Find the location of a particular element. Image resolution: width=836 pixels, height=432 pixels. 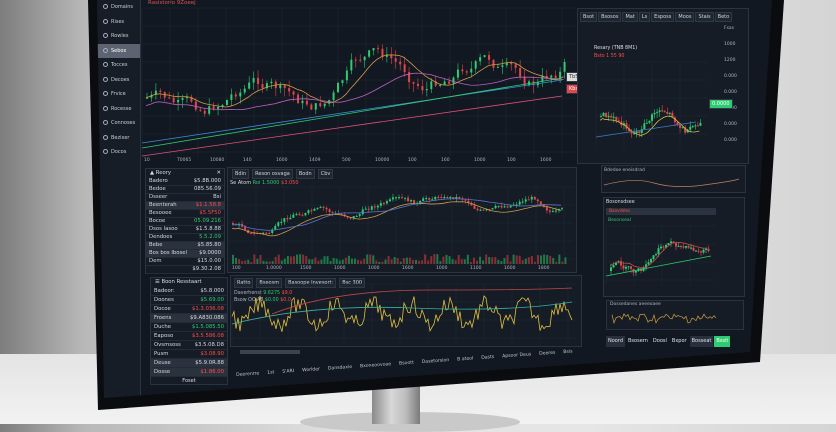

bottom-toolbar-item: Bsoott is located at coordinates (406, 363).